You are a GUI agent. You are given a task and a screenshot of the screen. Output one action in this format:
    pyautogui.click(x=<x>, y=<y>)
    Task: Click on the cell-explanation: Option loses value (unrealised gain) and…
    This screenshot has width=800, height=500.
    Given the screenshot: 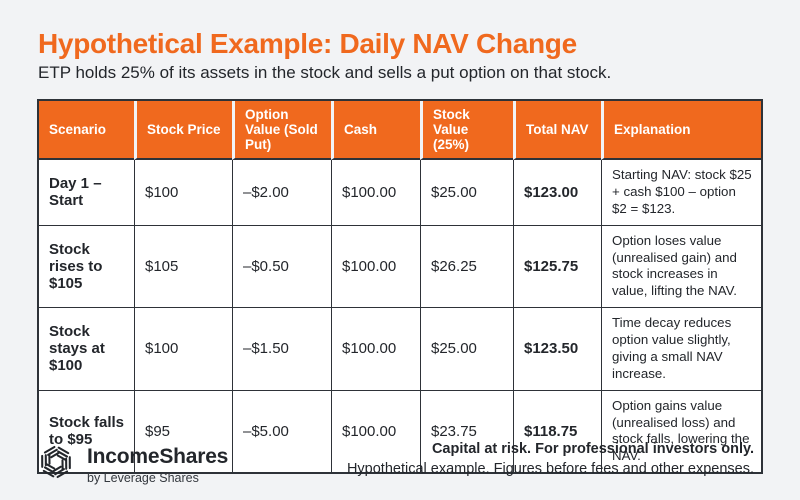 What is the action you would take?
    pyautogui.click(x=681, y=266)
    